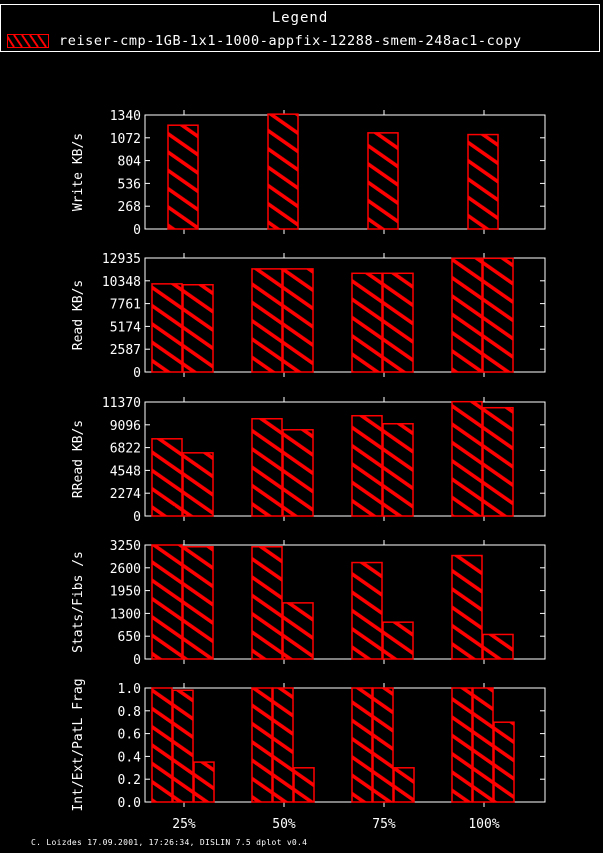 The height and width of the screenshot is (853, 603). What do you see at coordinates (125, 494) in the screenshot?
I see `y-tick-label-2-1: 2274` at bounding box center [125, 494].